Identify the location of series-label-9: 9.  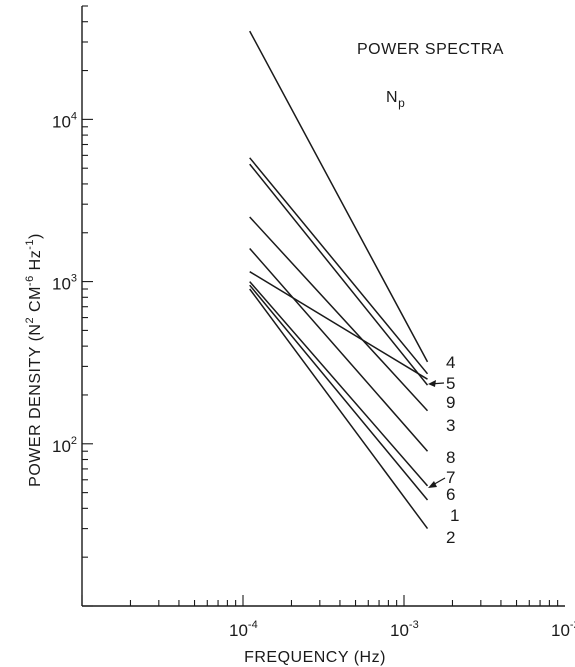
(450, 402).